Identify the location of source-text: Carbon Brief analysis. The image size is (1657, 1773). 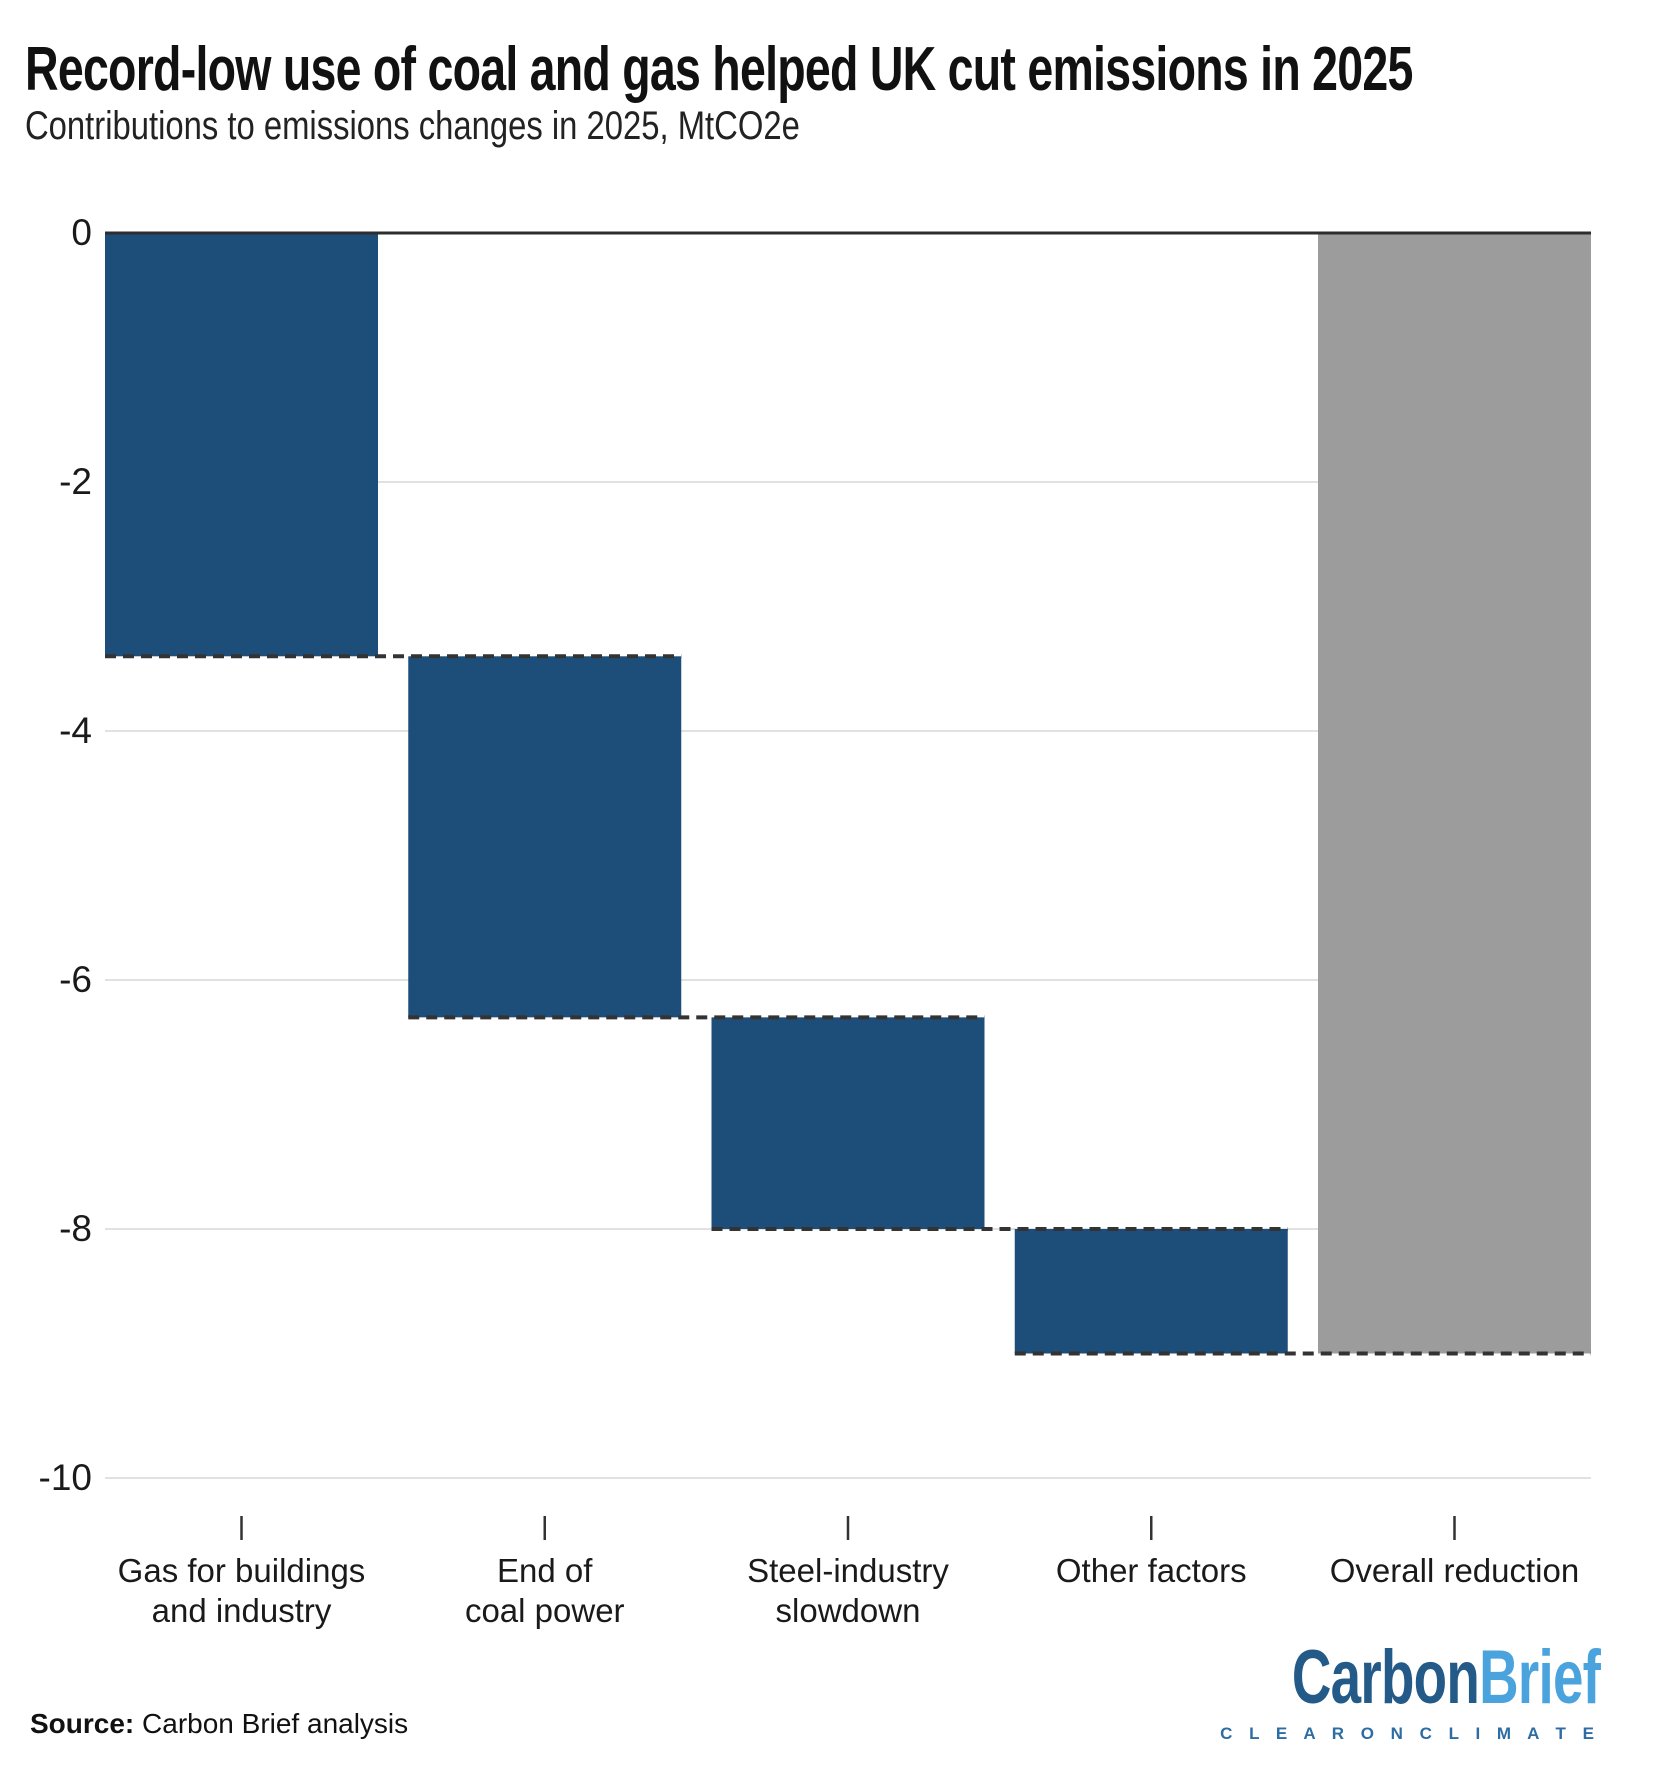
(271, 1723).